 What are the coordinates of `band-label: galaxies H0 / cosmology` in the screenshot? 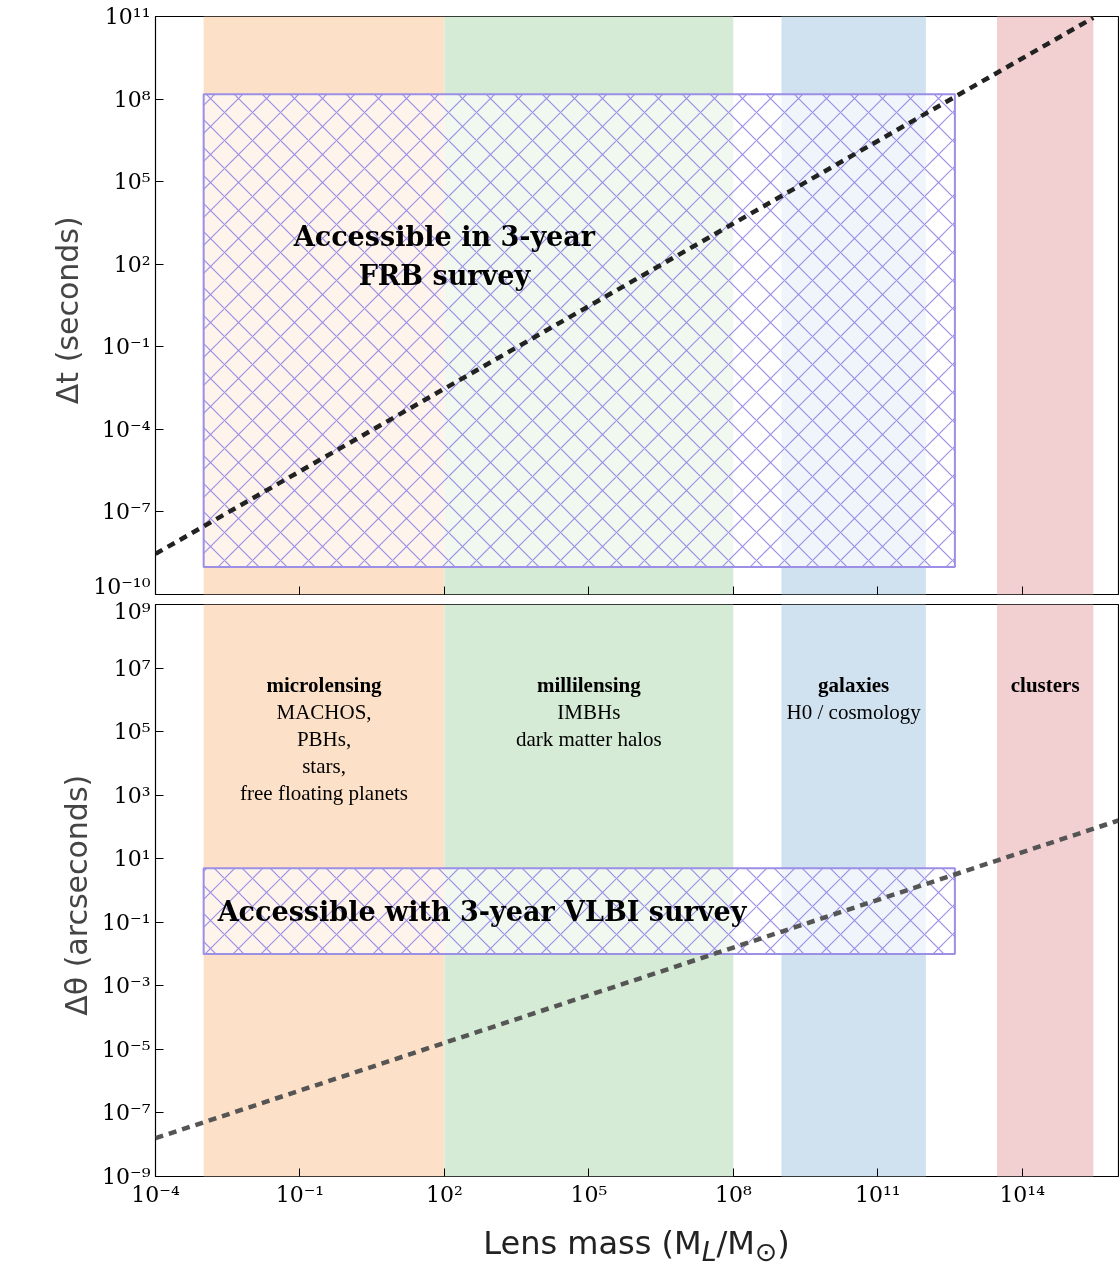 It's located at (854, 698).